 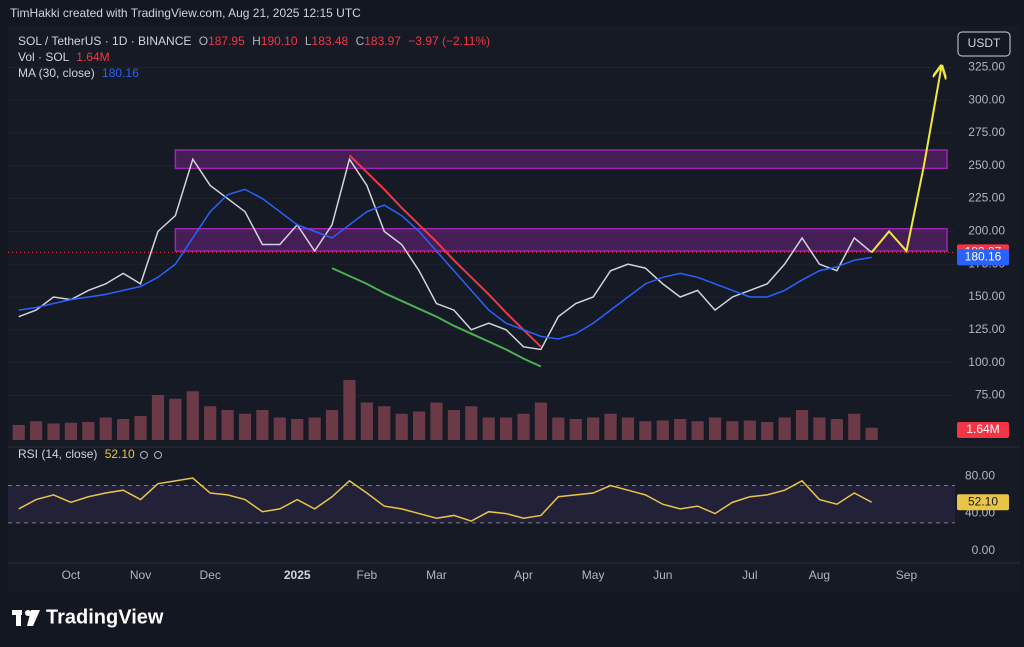 What do you see at coordinates (662, 575) in the screenshot?
I see `x-tick-label: Jun` at bounding box center [662, 575].